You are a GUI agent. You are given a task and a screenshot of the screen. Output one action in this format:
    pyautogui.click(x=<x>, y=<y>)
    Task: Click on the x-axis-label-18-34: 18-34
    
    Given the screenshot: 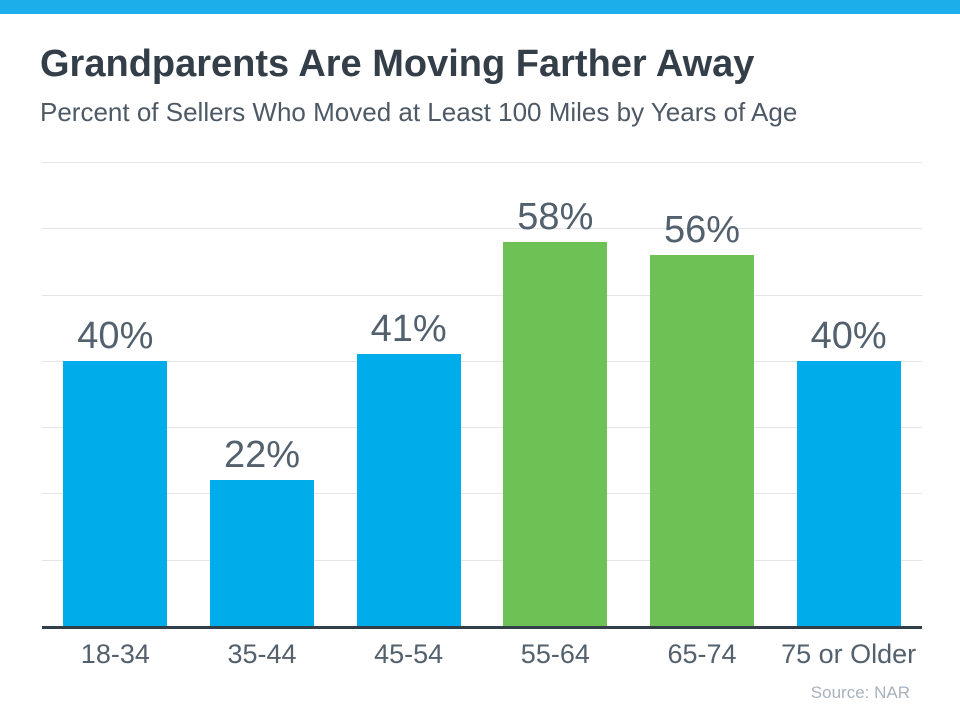 What is the action you would take?
    pyautogui.click(x=115, y=654)
    